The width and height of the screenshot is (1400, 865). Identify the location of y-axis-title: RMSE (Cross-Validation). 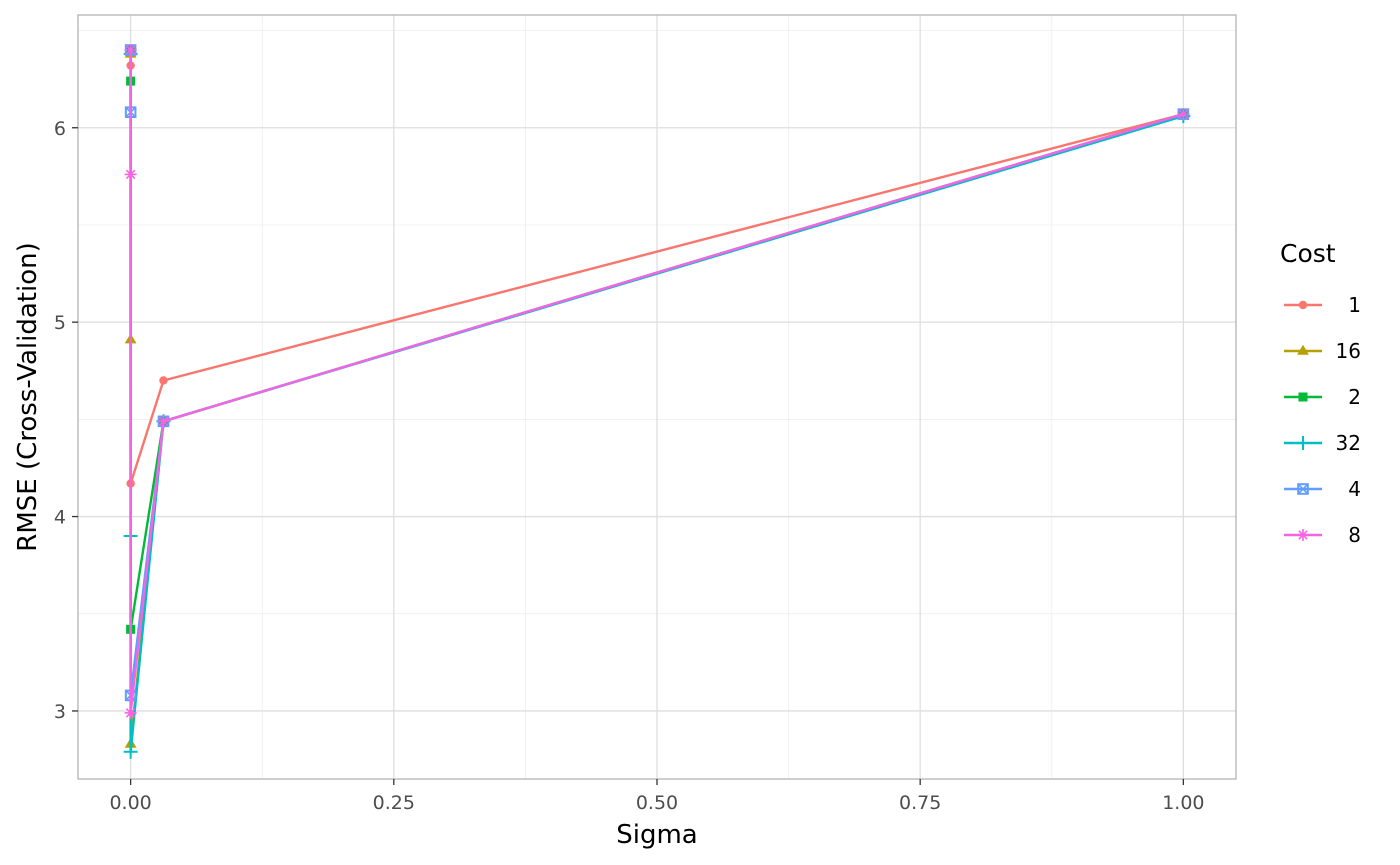
(28, 397).